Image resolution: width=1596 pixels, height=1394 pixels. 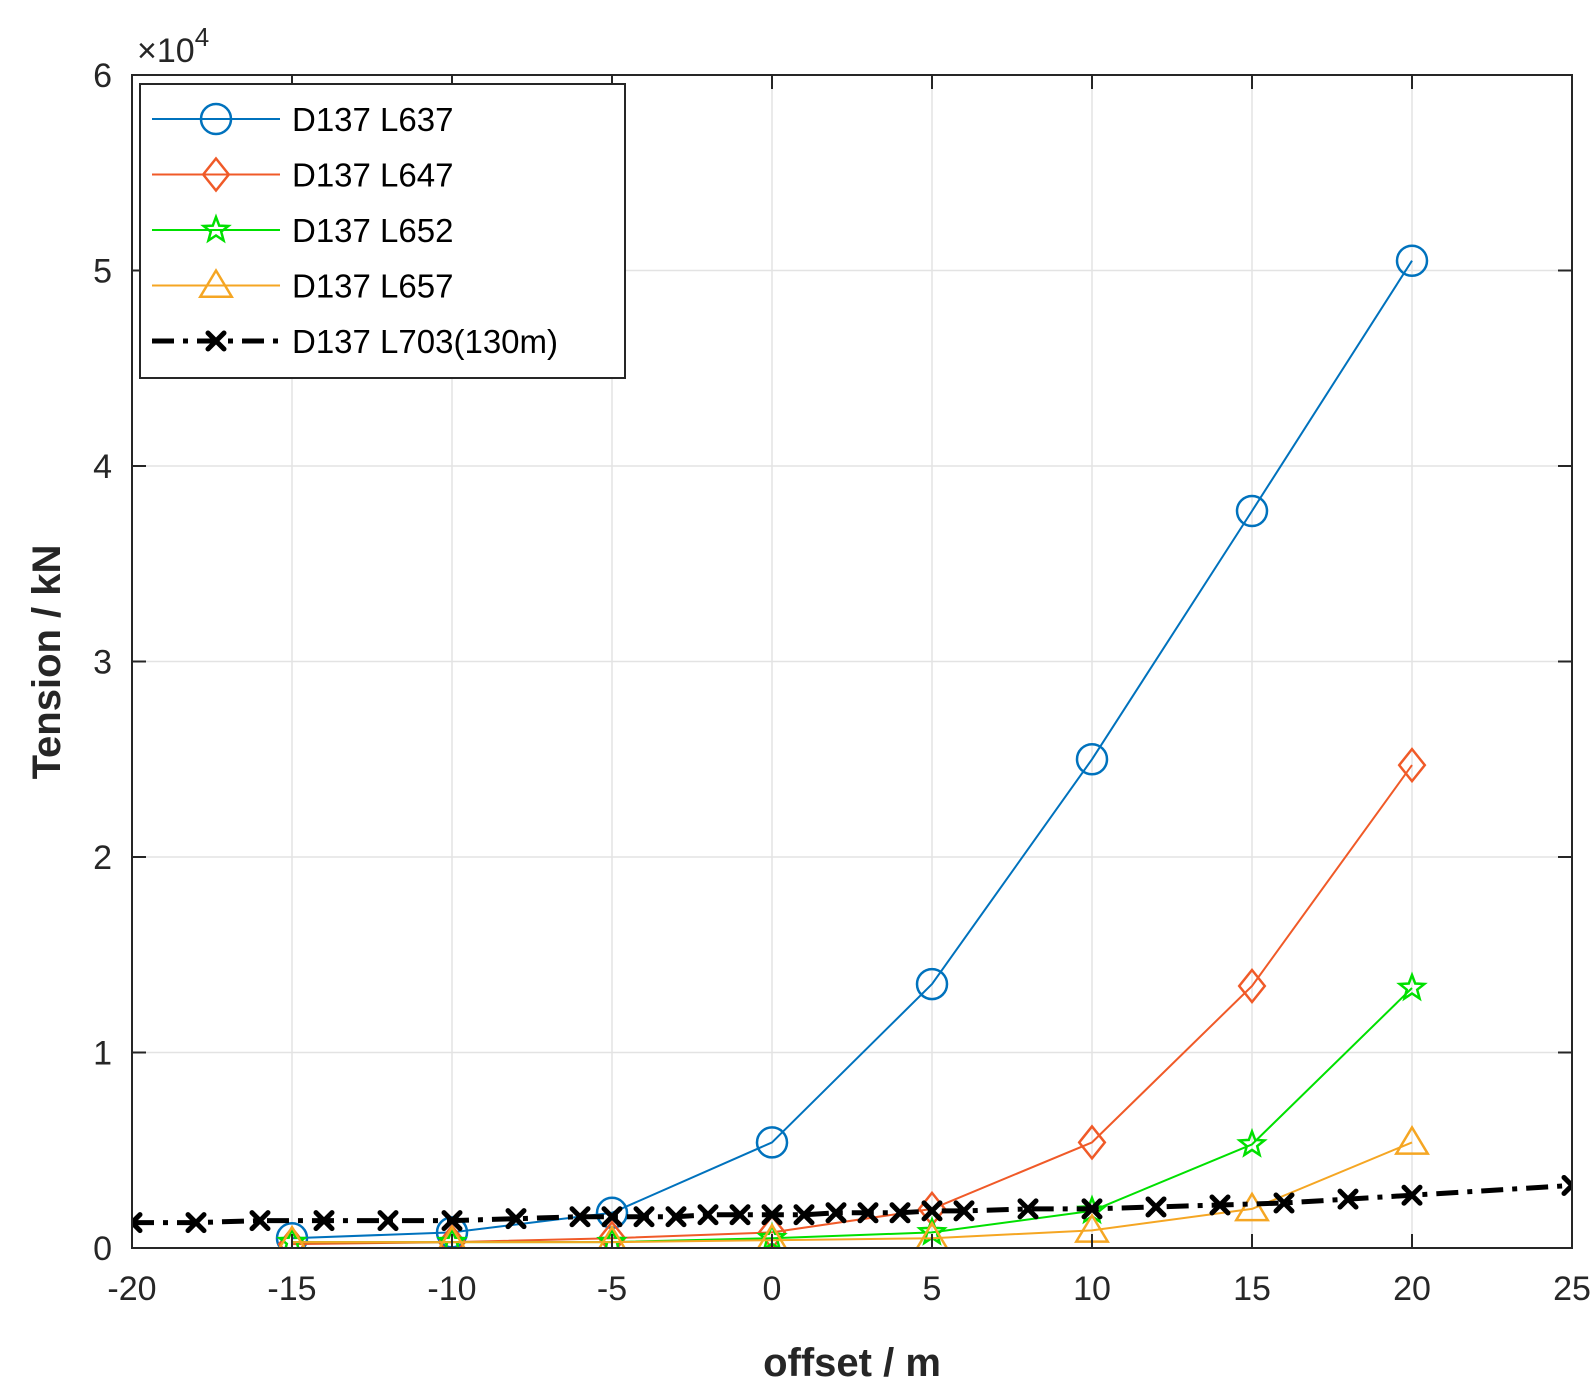 I want to click on legend-item-5: D137 L703(130m), so click(x=355, y=341).